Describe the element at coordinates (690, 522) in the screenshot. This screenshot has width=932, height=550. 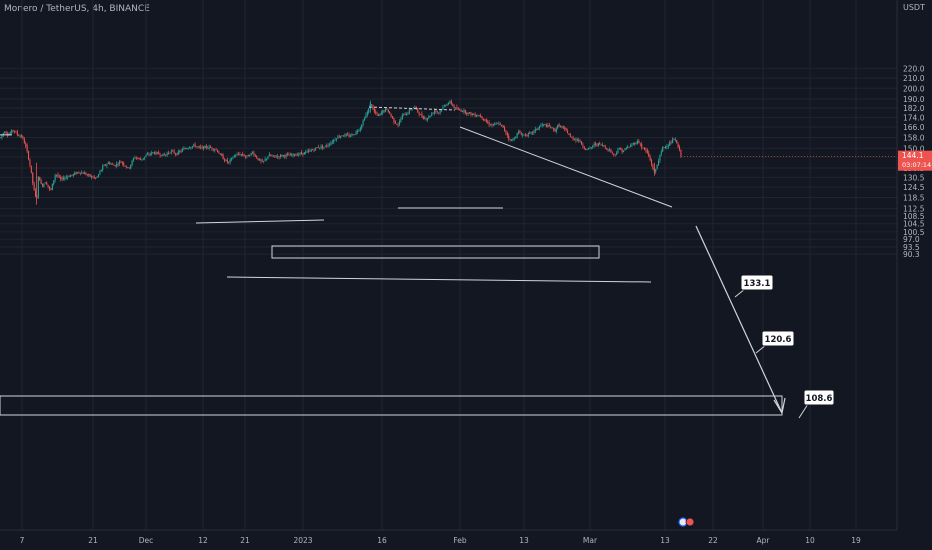
I see `event-marker-icon` at that location.